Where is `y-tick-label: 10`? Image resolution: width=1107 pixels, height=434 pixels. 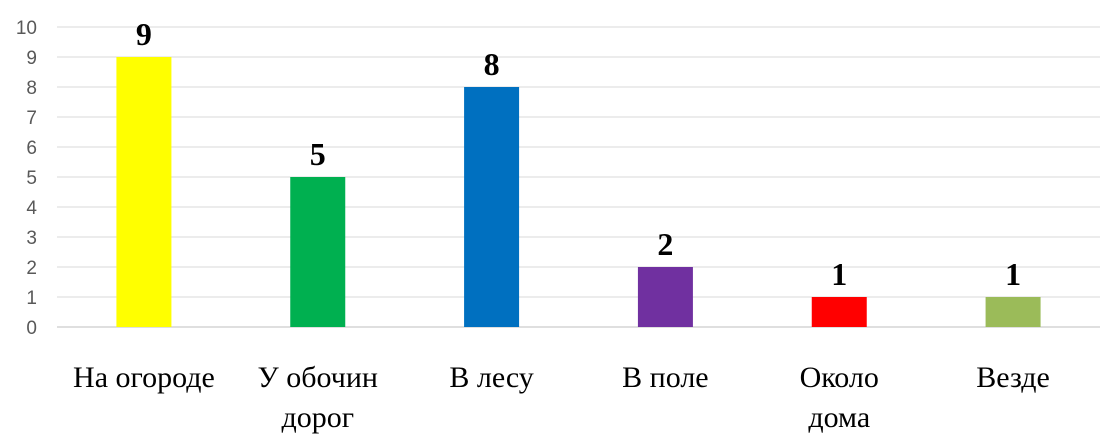 y-tick-label: 10 is located at coordinates (26, 28).